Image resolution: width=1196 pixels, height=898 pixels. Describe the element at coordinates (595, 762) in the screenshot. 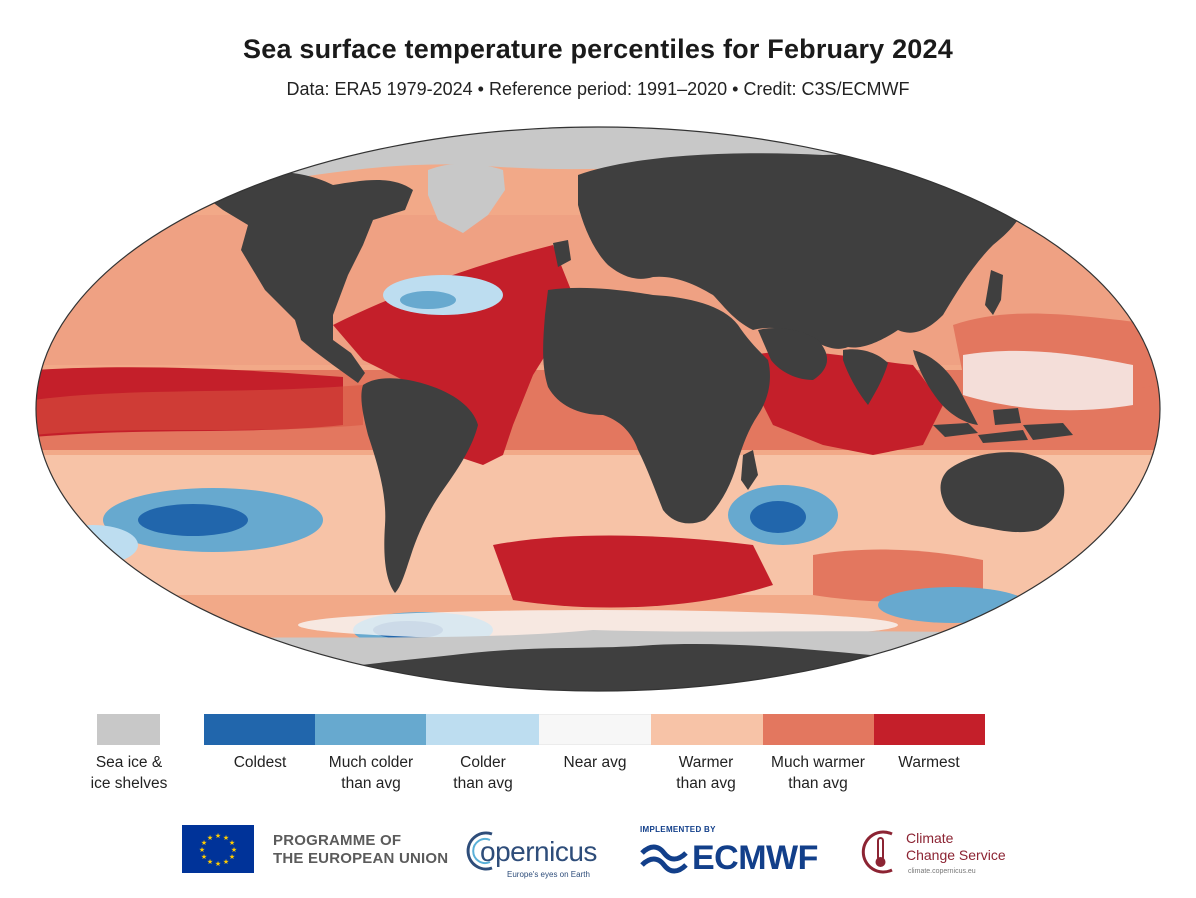

I see `legend-label-near-avg: Near avg` at that location.